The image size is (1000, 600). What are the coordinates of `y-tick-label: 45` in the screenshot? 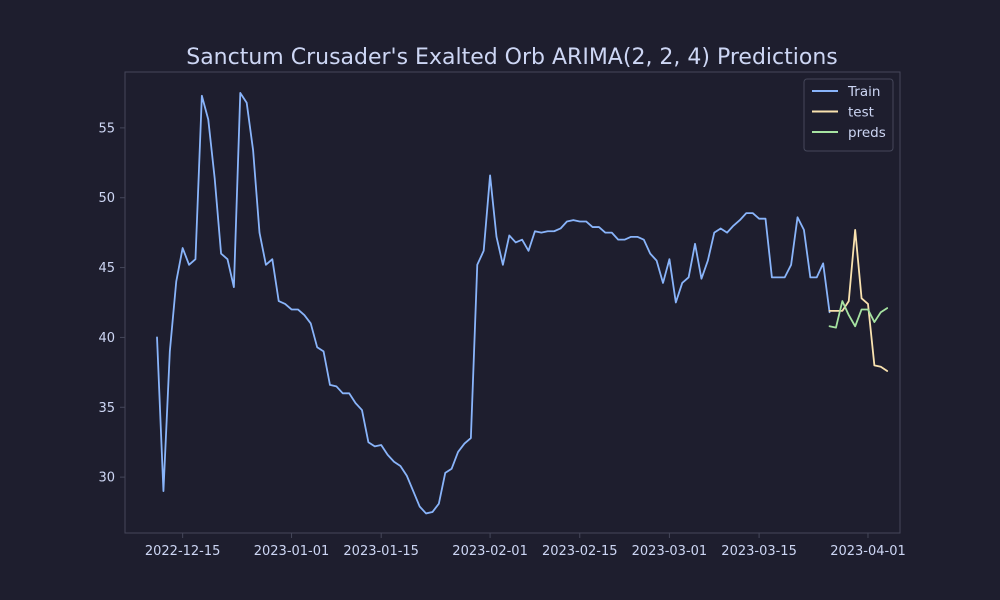 It's located at (106, 268).